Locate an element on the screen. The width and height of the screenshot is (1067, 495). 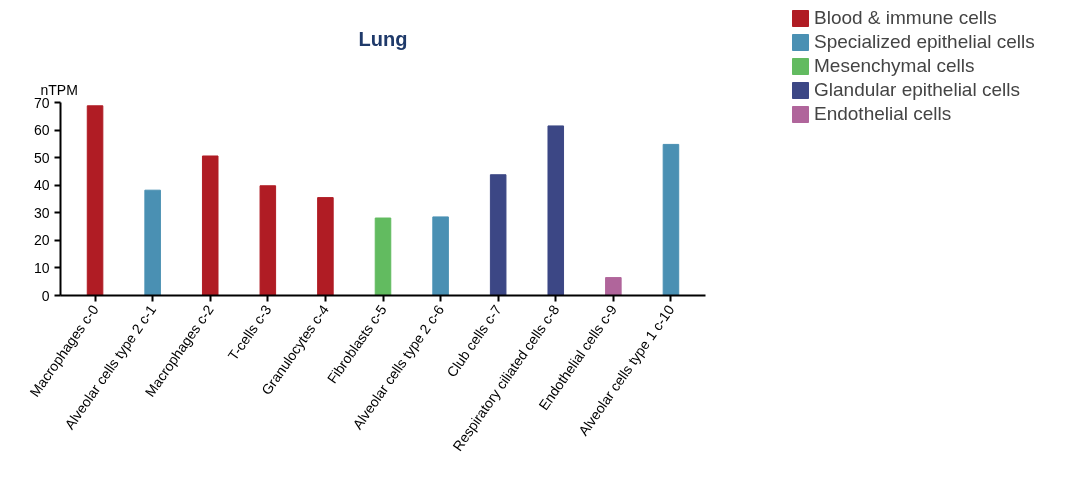
legend-label: Specialized epithelial cells is located at coordinates (924, 42).